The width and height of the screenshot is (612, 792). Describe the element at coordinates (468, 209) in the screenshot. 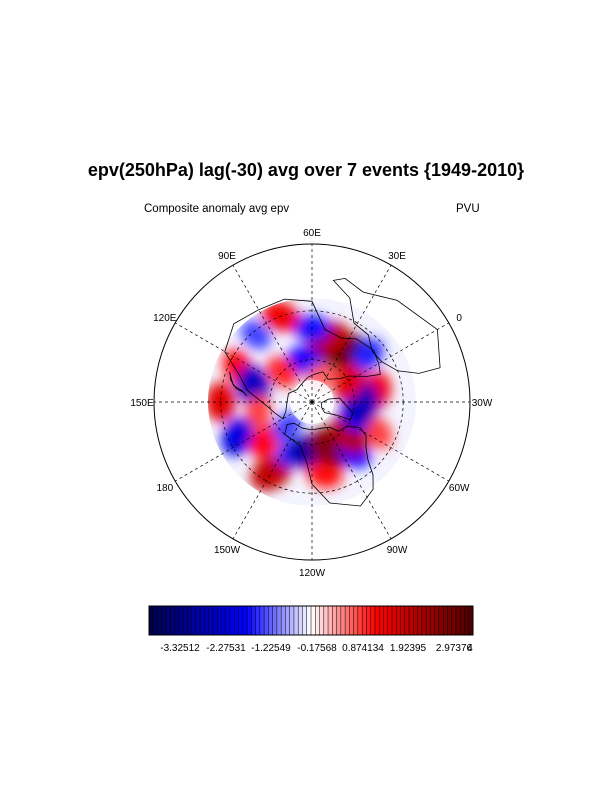

I see `units-label: PVU` at that location.